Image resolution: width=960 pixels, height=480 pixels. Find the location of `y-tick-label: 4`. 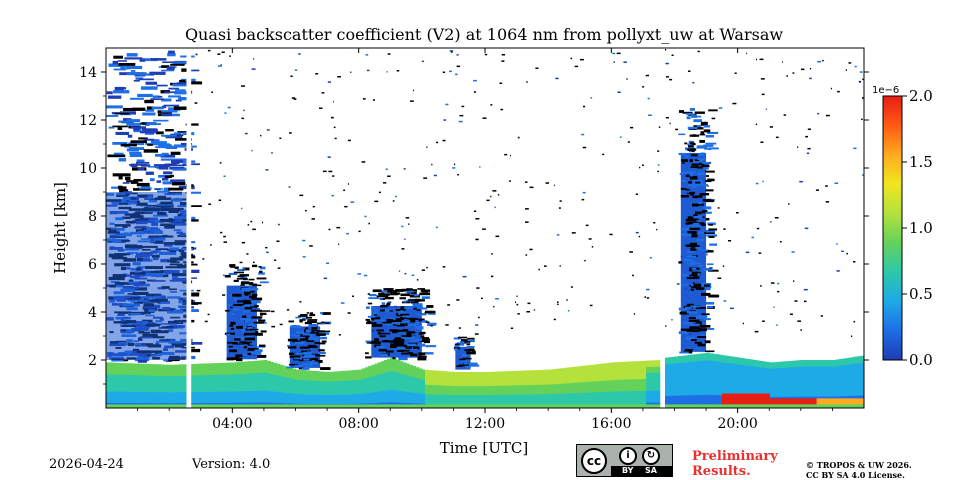

y-tick-label: 4 is located at coordinates (92, 313).